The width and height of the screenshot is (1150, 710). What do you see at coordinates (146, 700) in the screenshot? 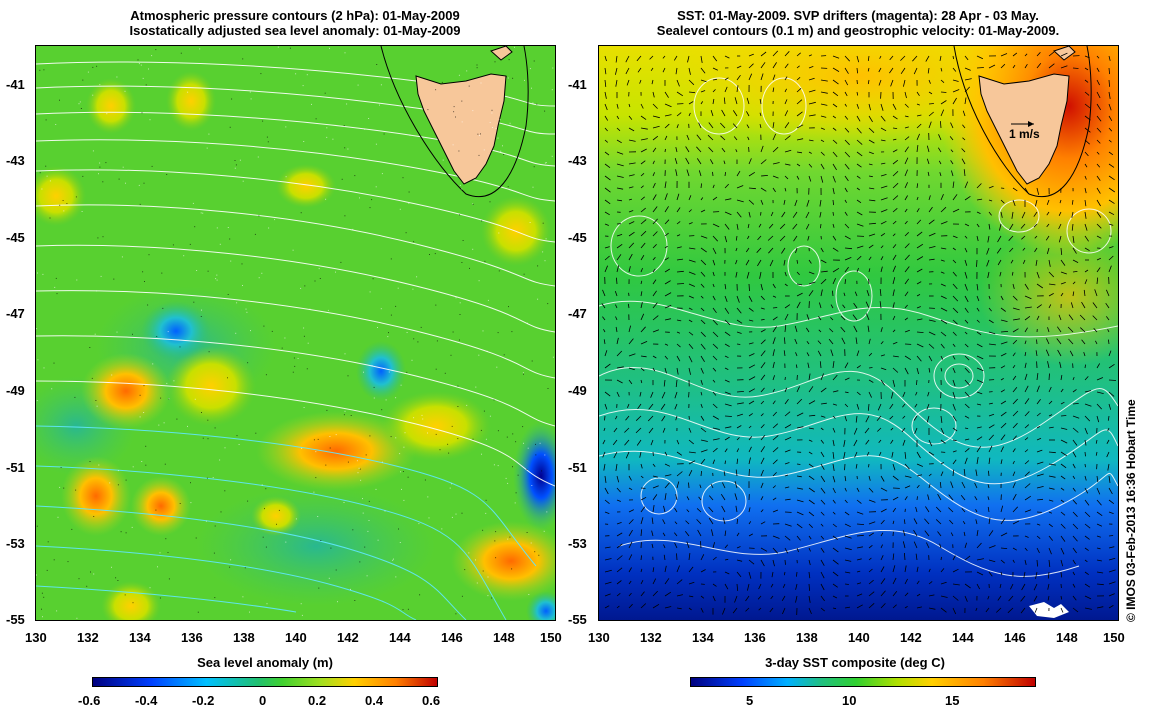
I see `sla-colorbar-tick: -0.4` at bounding box center [146, 700].